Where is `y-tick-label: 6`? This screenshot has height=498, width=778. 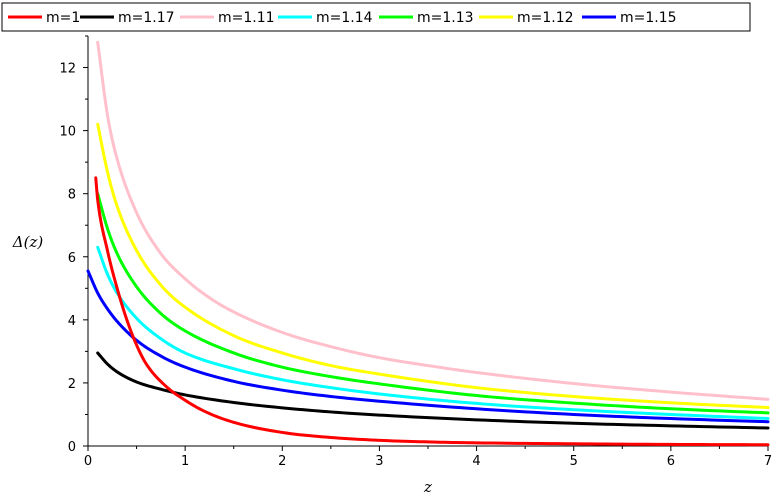
y-tick-label: 6 is located at coordinates (72, 258).